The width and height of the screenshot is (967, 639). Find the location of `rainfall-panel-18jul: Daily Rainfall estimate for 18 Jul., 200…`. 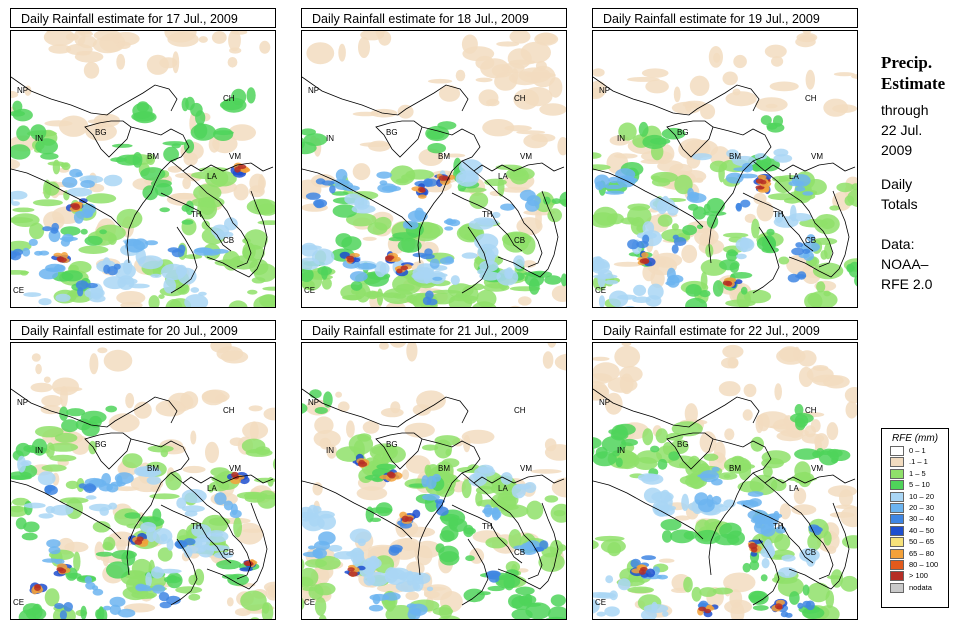

rainfall-panel-18jul: Daily Rainfall estimate for 18 Jul., 200… is located at coordinates (435, 158).